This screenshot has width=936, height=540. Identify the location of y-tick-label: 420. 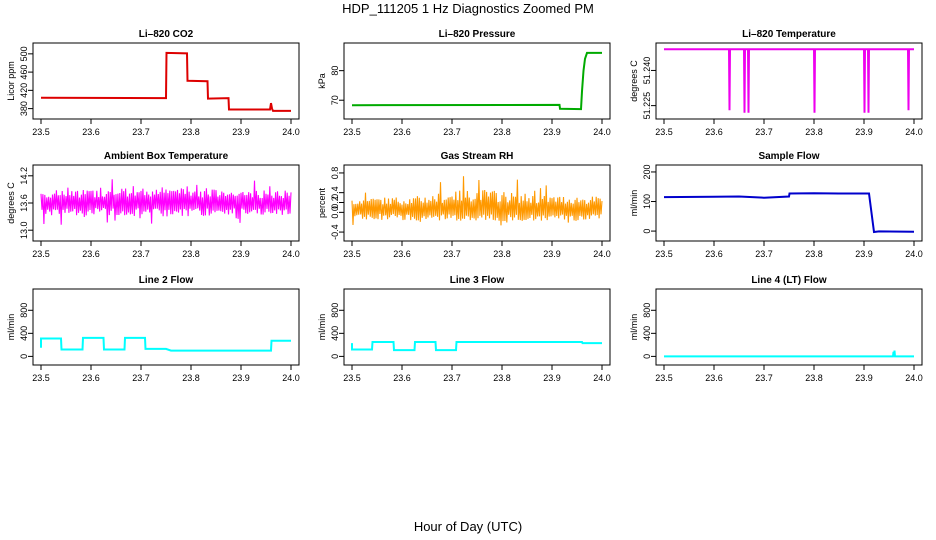
(24, 90).